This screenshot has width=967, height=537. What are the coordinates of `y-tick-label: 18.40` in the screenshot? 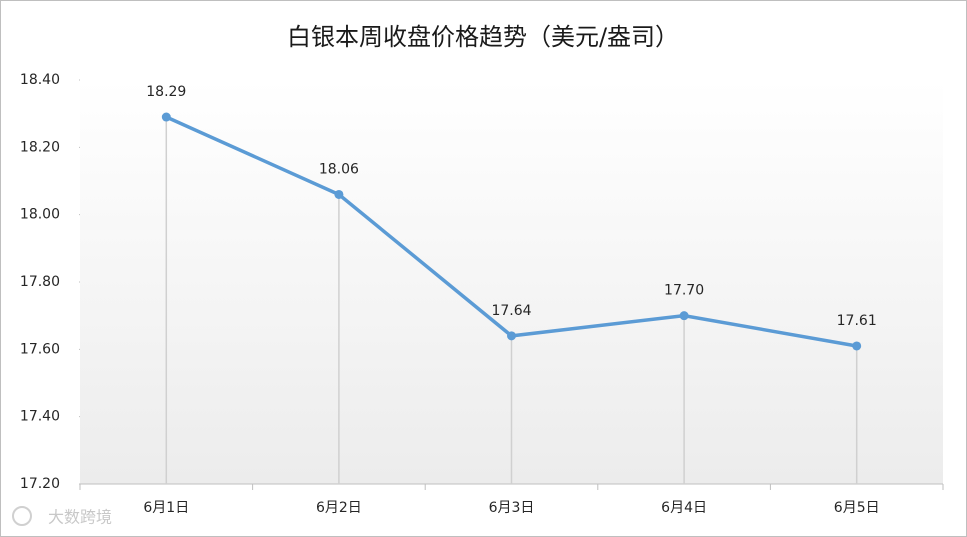 It's located at (40, 80).